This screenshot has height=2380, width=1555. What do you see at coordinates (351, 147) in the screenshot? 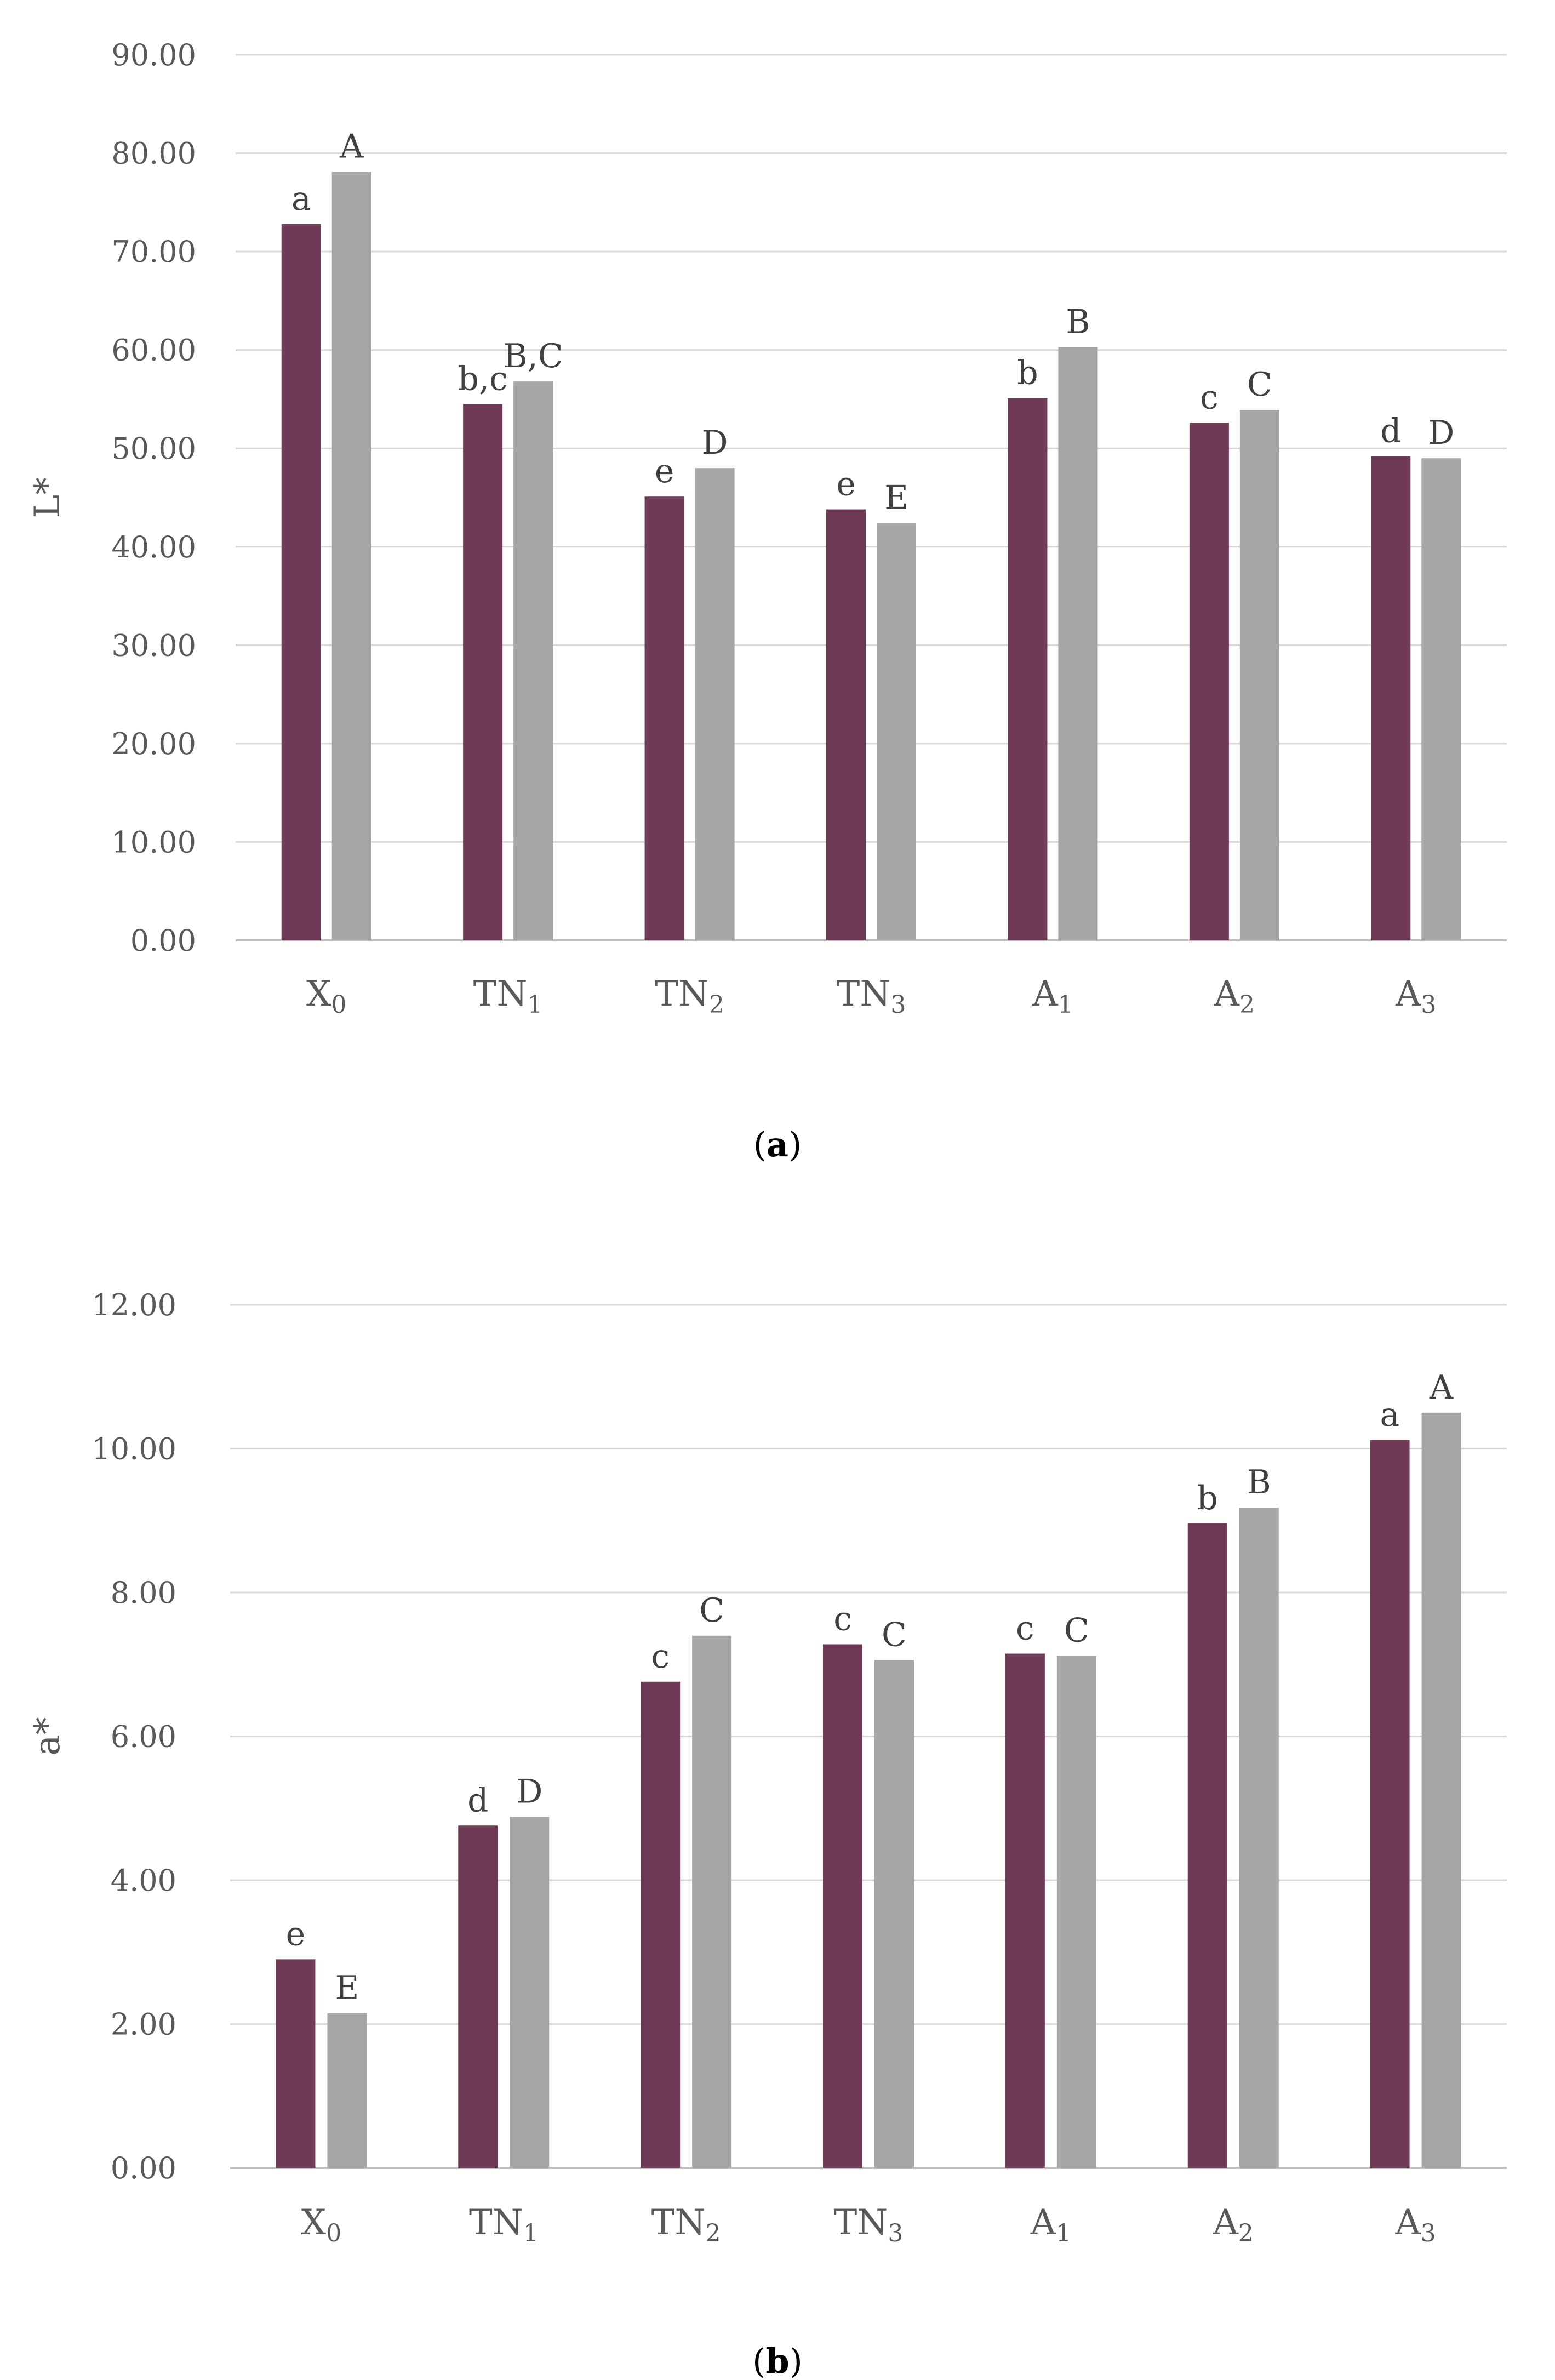
I see `bar-significance-label-series2: A` at bounding box center [351, 147].